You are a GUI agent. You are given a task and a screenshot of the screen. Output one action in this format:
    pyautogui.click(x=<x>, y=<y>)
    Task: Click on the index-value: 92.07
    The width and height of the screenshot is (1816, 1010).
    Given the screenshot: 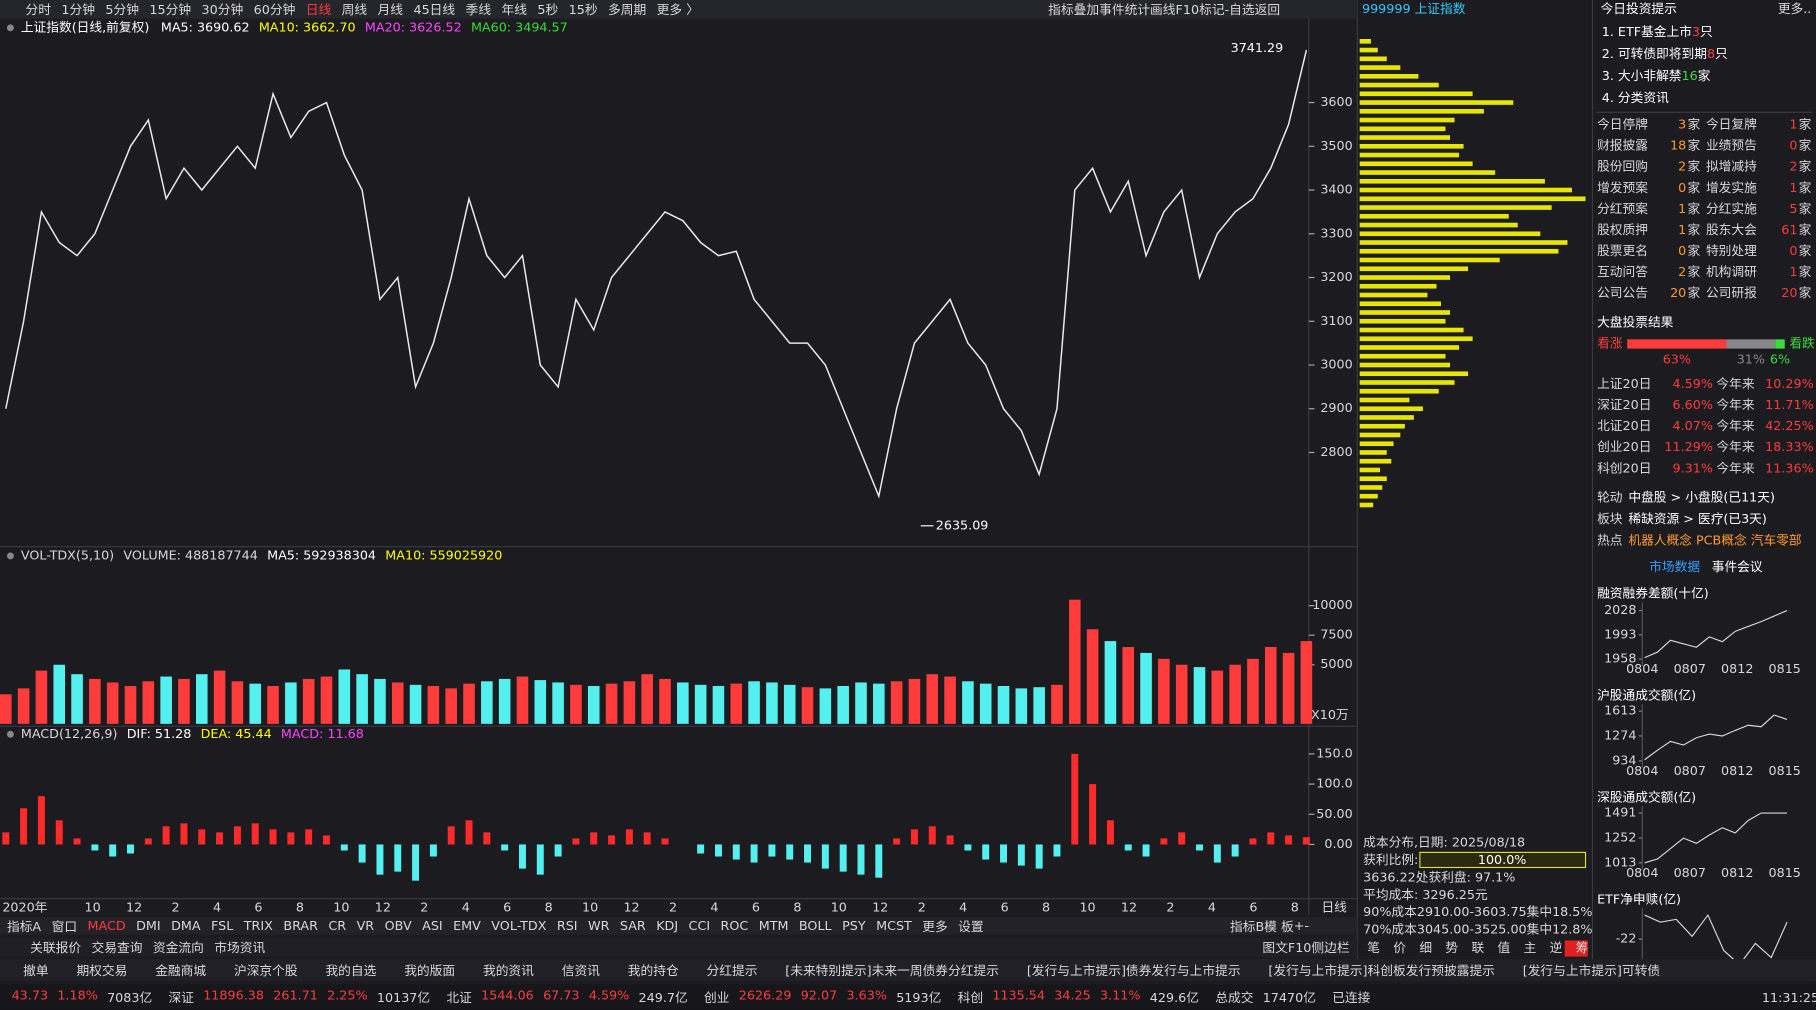 What is the action you would take?
    pyautogui.click(x=819, y=995)
    